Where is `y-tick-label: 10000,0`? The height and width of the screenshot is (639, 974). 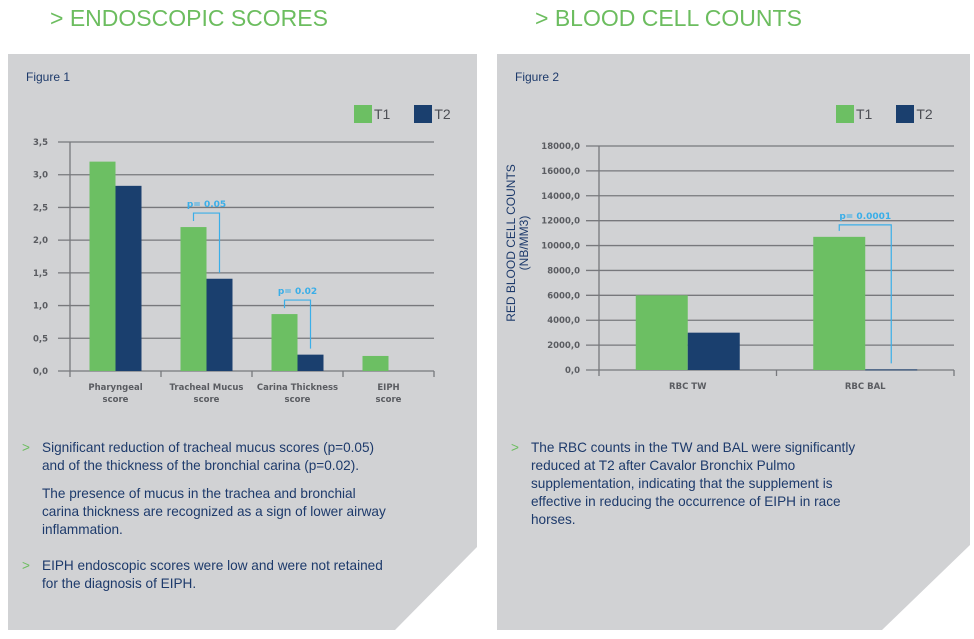 y-tick-label: 10000,0 is located at coordinates (560, 247).